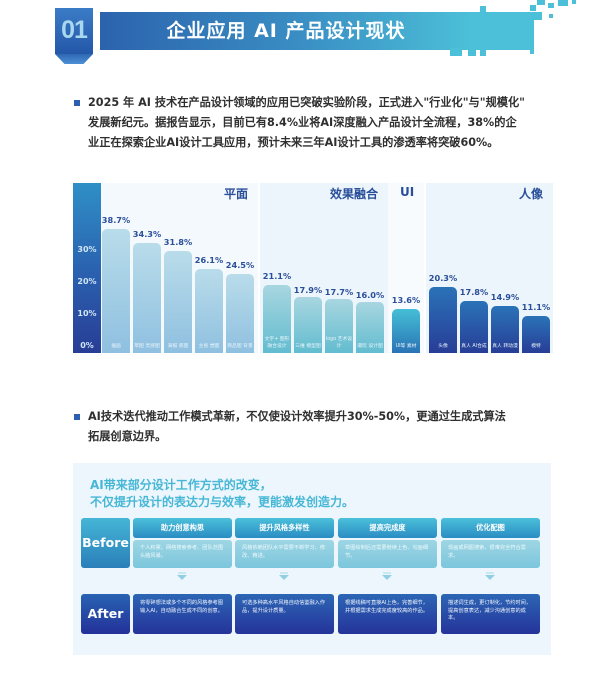 Image resolution: width=615 pixels, height=675 pixels. I want to click on bar-portrait-2: 真人 AI合成, so click(474, 327).